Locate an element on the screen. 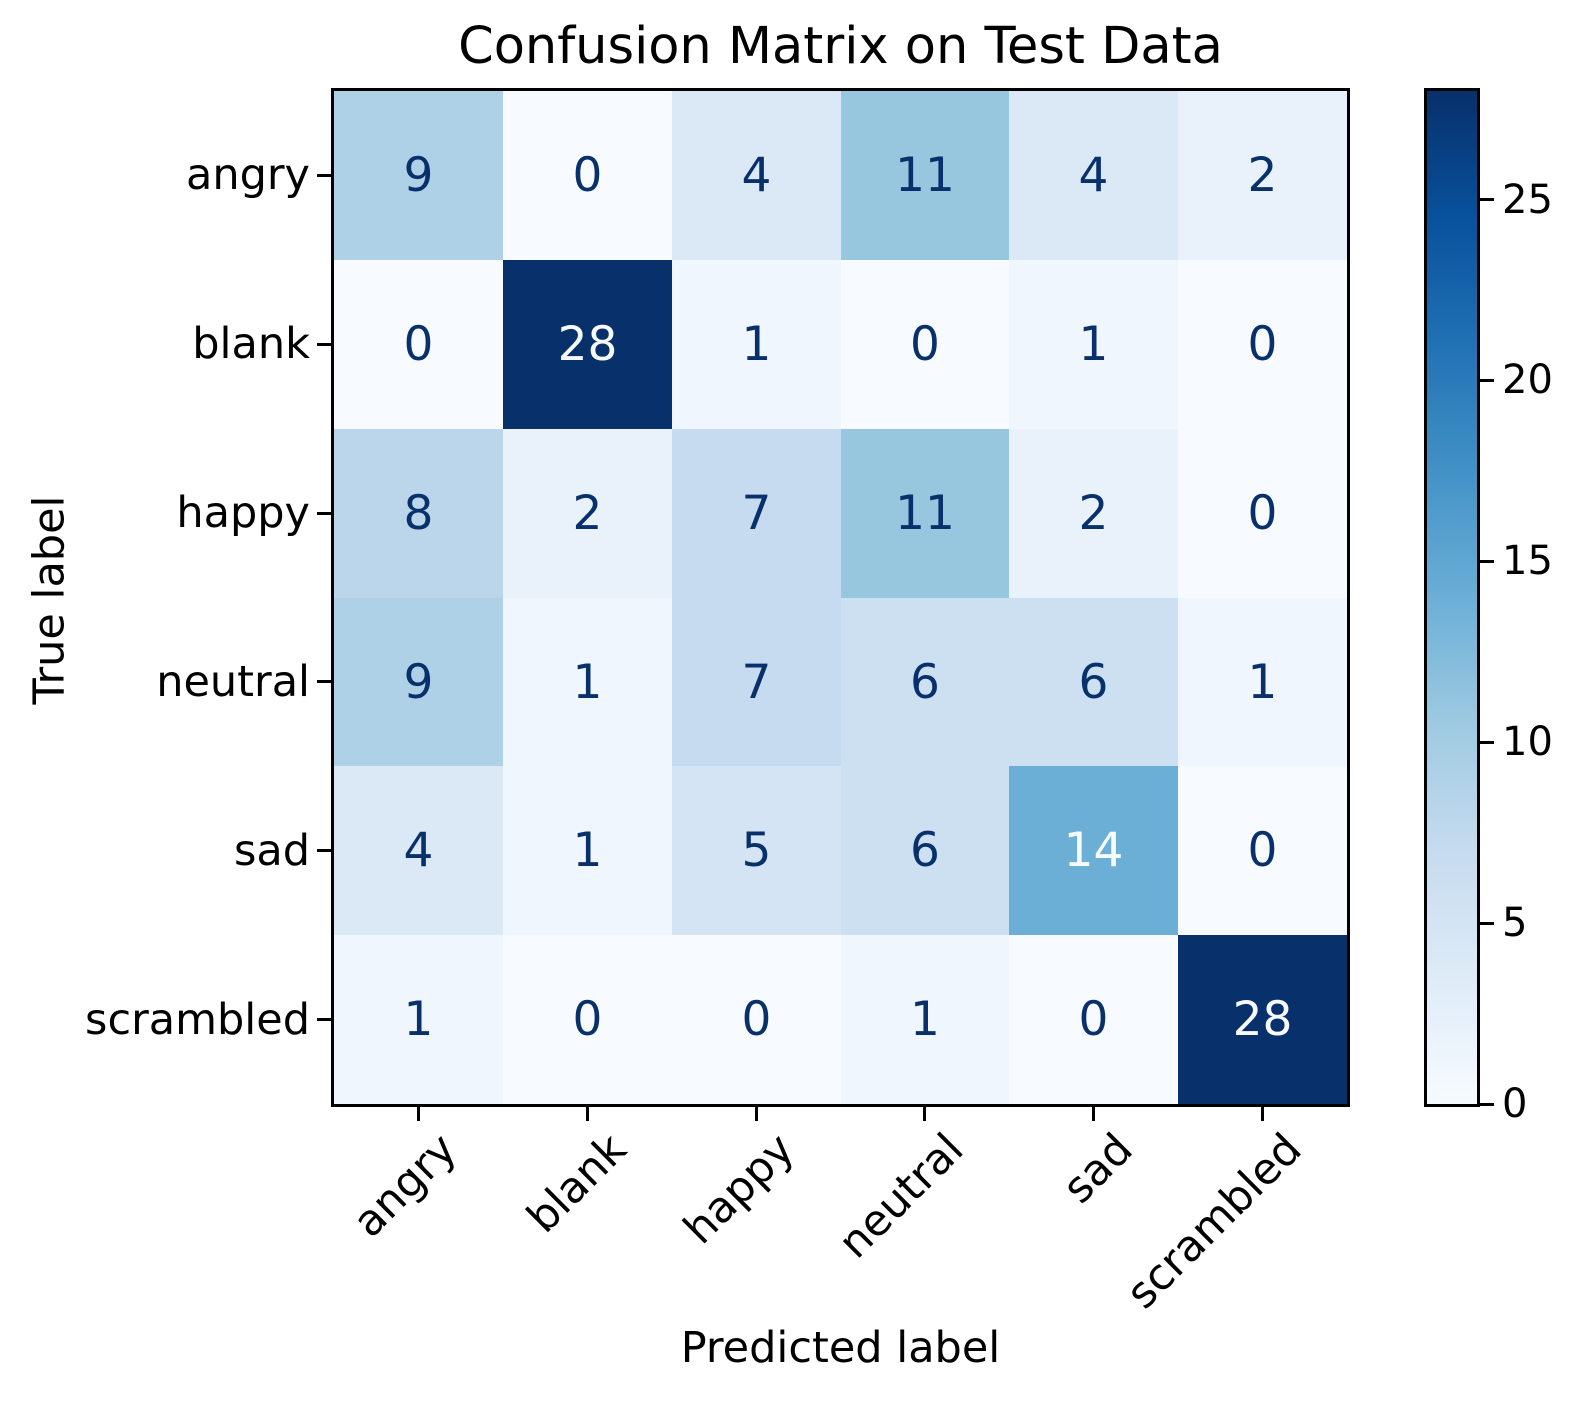 The image size is (1589, 1405). matrix-cell-scrambled-angry: 1 is located at coordinates (418, 1019).